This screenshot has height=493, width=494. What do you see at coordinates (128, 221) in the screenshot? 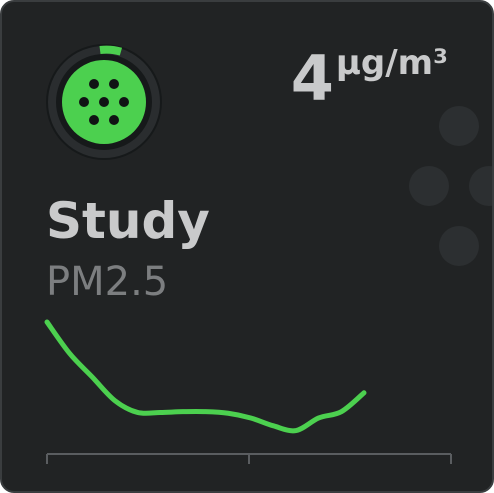
I see `sensor-name: Study` at bounding box center [128, 221].